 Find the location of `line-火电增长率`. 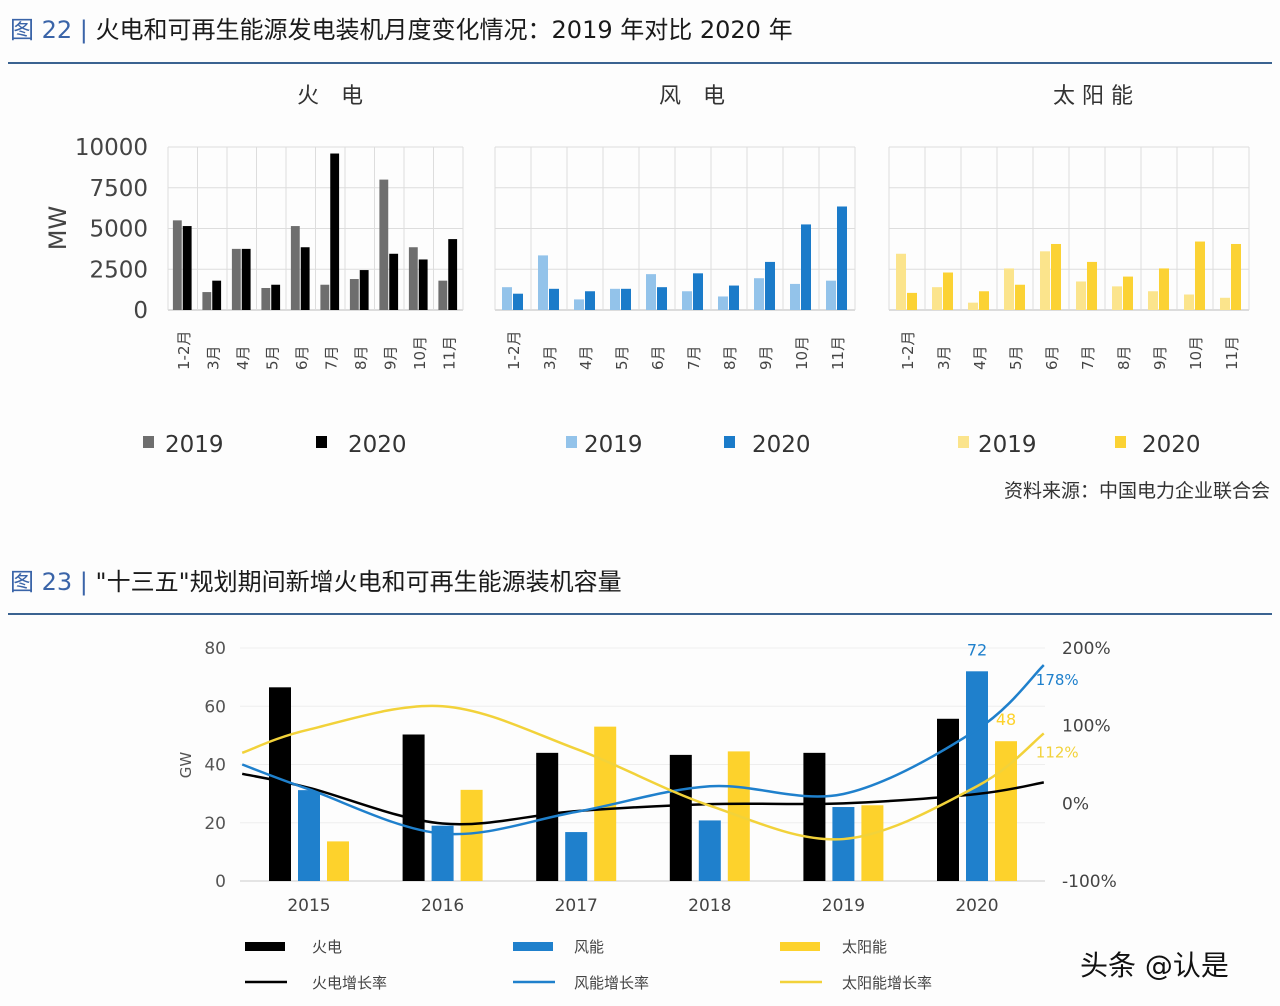

line-火电增长率 is located at coordinates (643, 799).